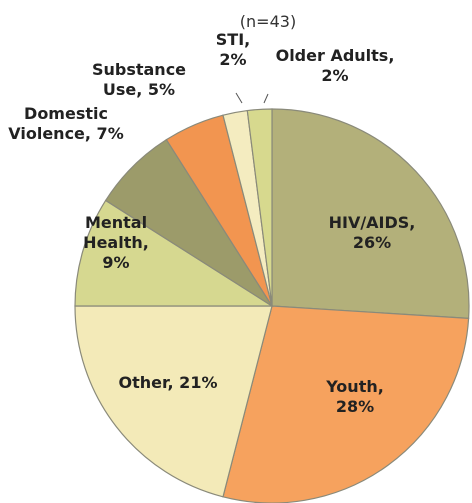 The image size is (472, 503). I want to click on slice-label-older-adults: Older Adults, 2%, so click(335, 65).